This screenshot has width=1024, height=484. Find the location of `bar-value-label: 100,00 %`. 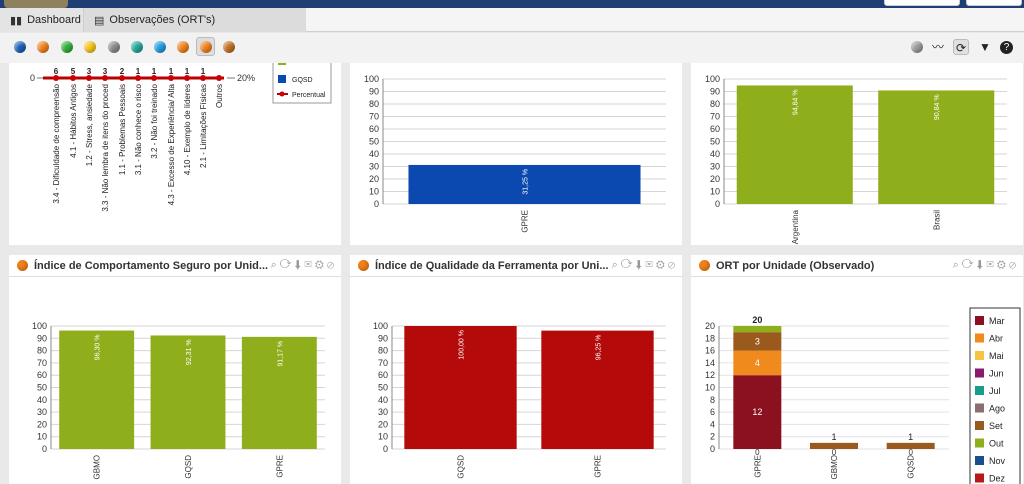

bar-value-label: 100,00 % is located at coordinates (462, 345).